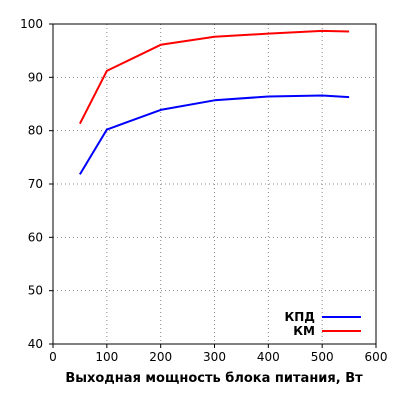  What do you see at coordinates (214, 357) in the screenshot?
I see `x-tick-label: 300` at bounding box center [214, 357].